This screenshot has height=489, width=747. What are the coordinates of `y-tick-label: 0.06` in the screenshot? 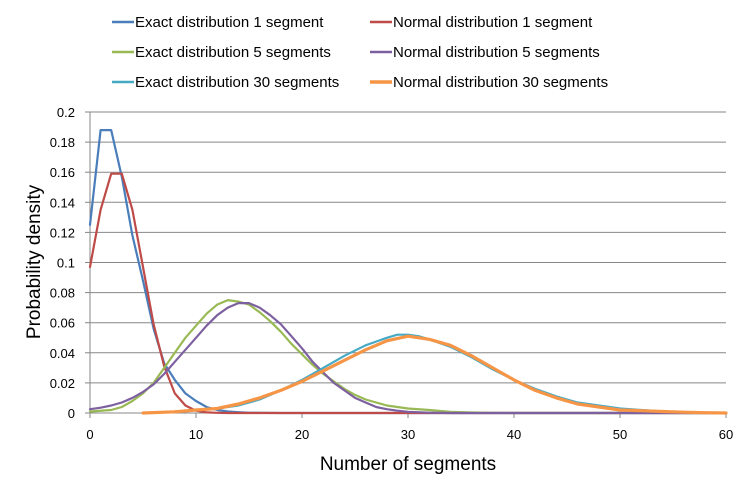 It's located at (62, 323).